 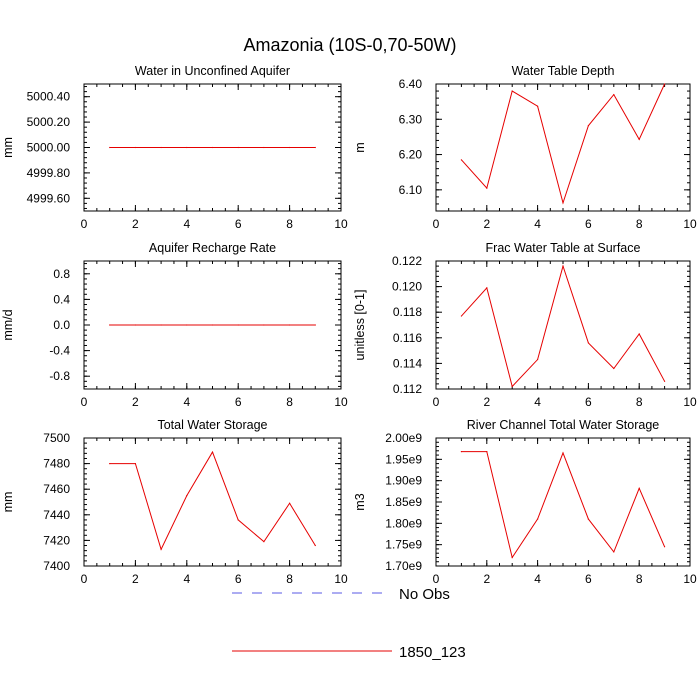 What do you see at coordinates (360, 147) in the screenshot?
I see `y-axis-label: m` at bounding box center [360, 147].